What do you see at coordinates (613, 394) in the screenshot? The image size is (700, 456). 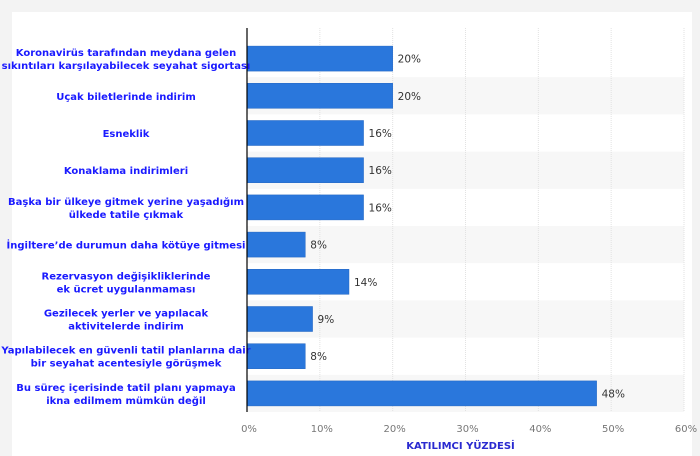 I see `data-label: 48%` at bounding box center [613, 394].